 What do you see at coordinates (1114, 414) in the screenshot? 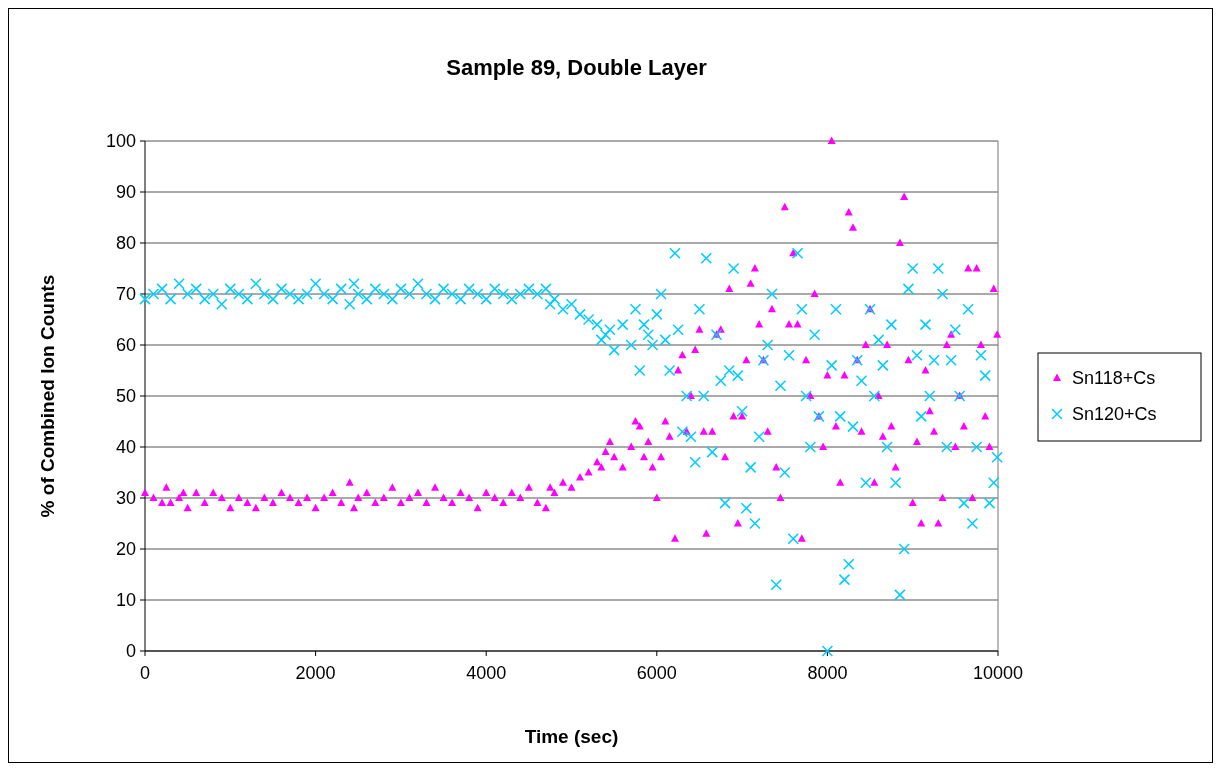
I see `legend-label: Sn120+Cs` at bounding box center [1114, 414].